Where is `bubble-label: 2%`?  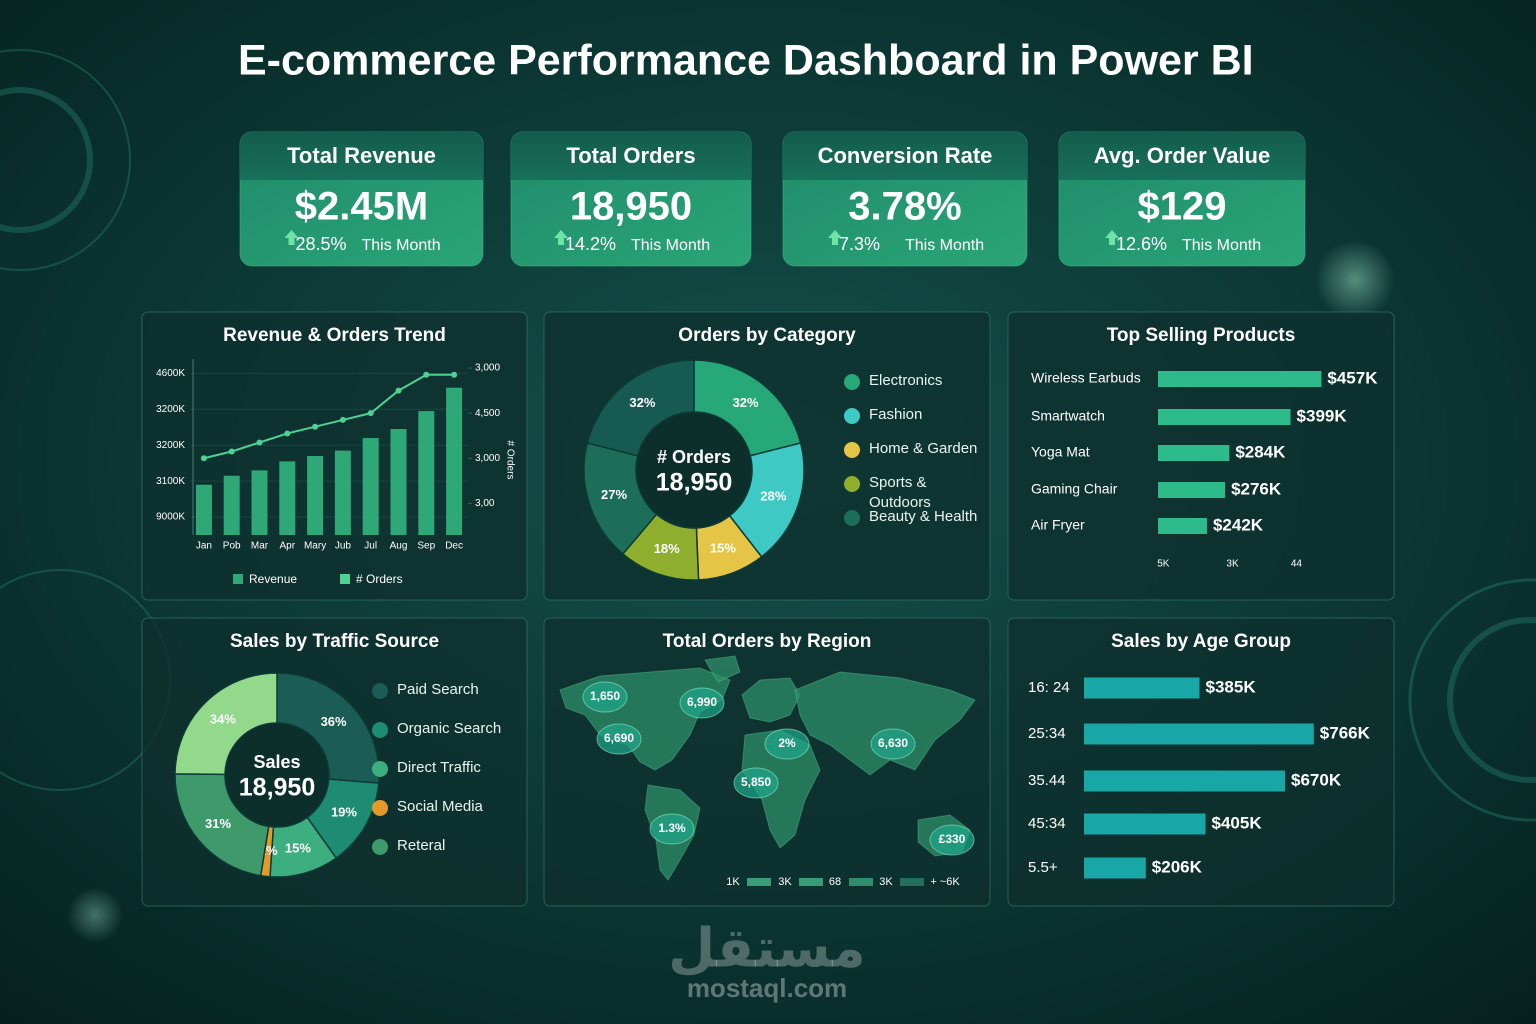
bubble-label: 2% is located at coordinates (787, 743).